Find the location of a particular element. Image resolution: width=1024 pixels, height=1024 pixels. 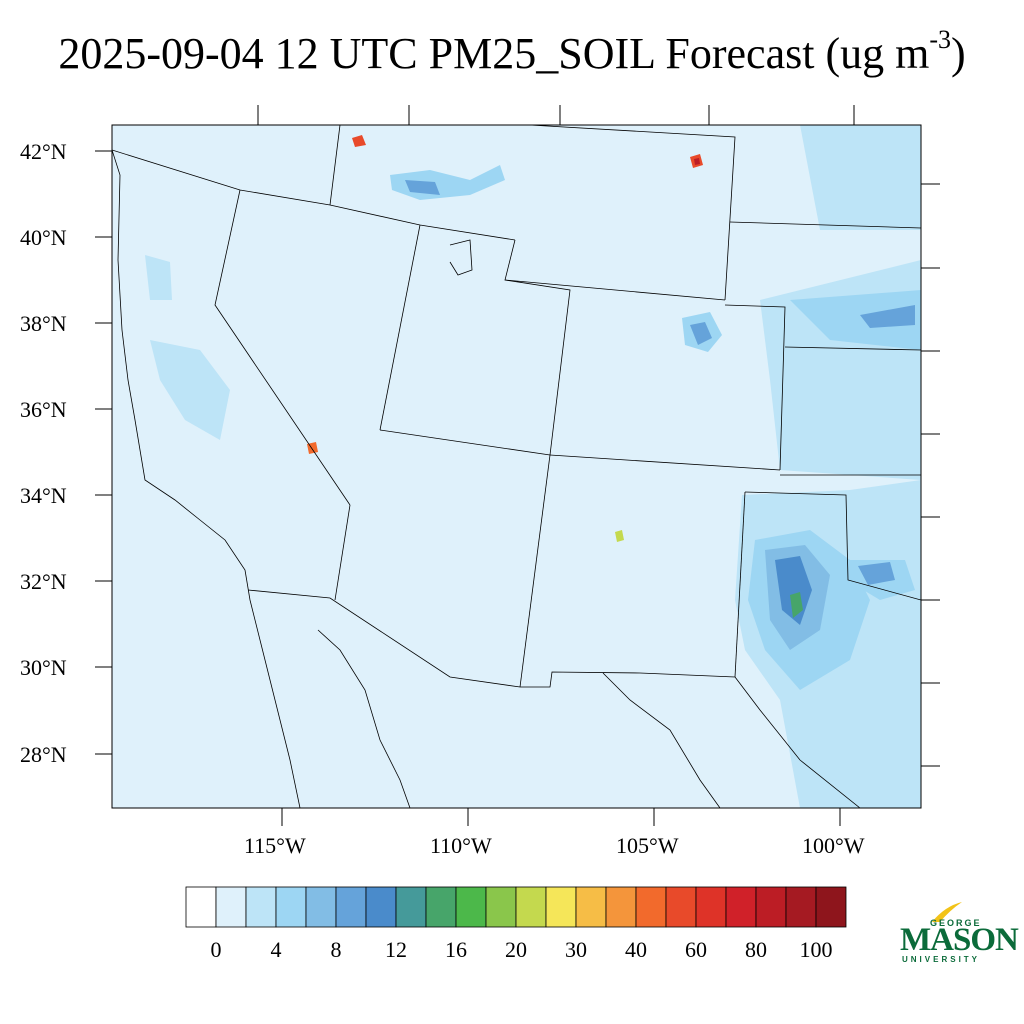

field-blob-idaho-hot is located at coordinates (359, 141).